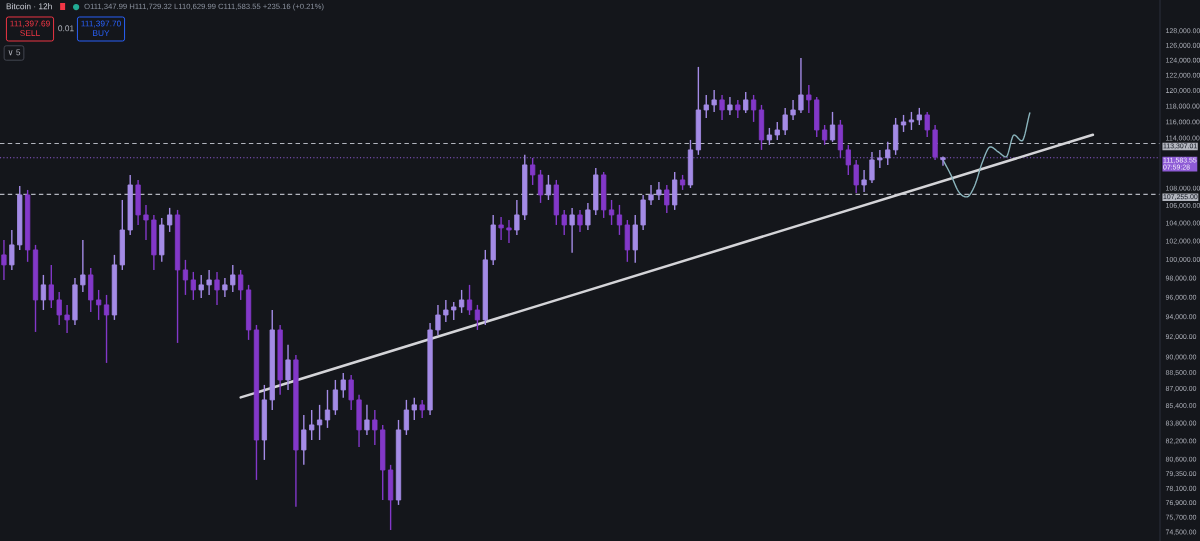 This screenshot has height=541, width=1200. I want to click on chart-title: Bitcoin · 12h, so click(29, 6).